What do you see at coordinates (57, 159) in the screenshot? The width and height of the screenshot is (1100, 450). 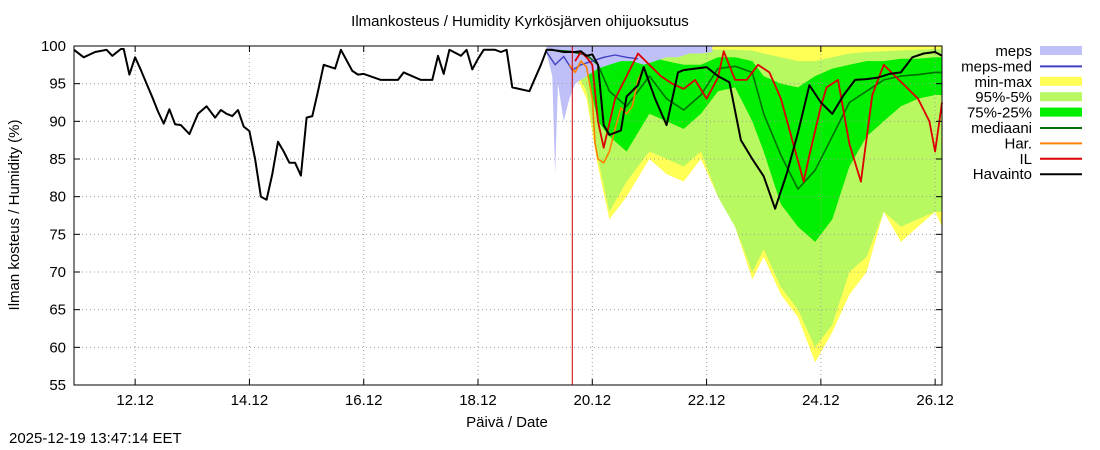 I see `y-tick-label: 85` at bounding box center [57, 159].